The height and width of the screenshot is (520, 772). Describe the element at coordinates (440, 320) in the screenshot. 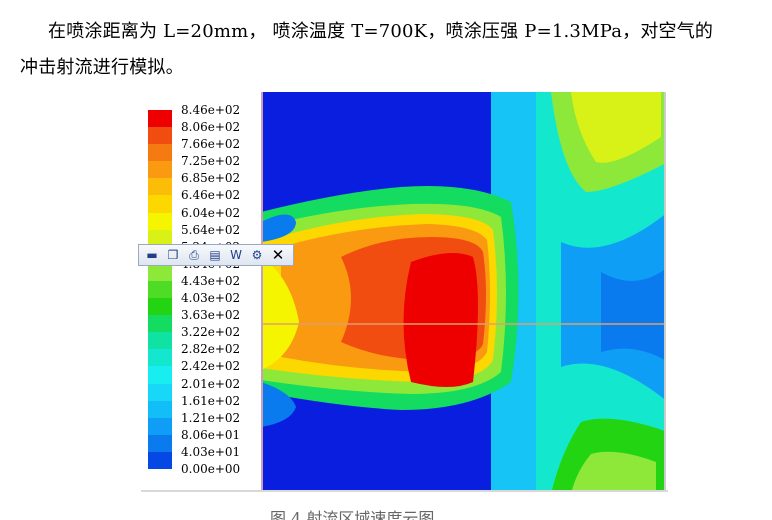

I see `jet-core` at that location.